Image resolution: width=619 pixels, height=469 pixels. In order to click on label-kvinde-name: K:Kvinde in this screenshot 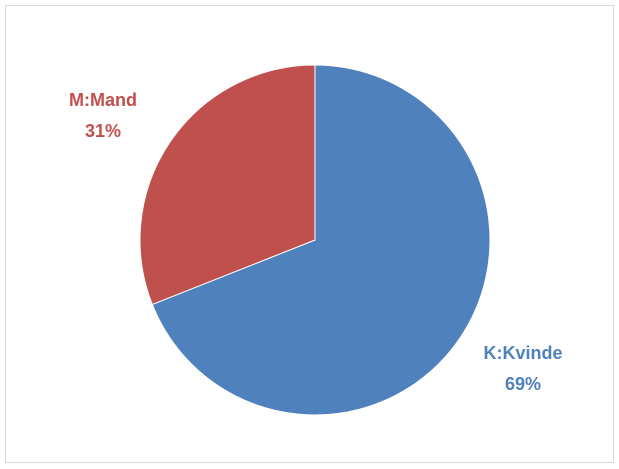, I will do `click(522, 353)`.